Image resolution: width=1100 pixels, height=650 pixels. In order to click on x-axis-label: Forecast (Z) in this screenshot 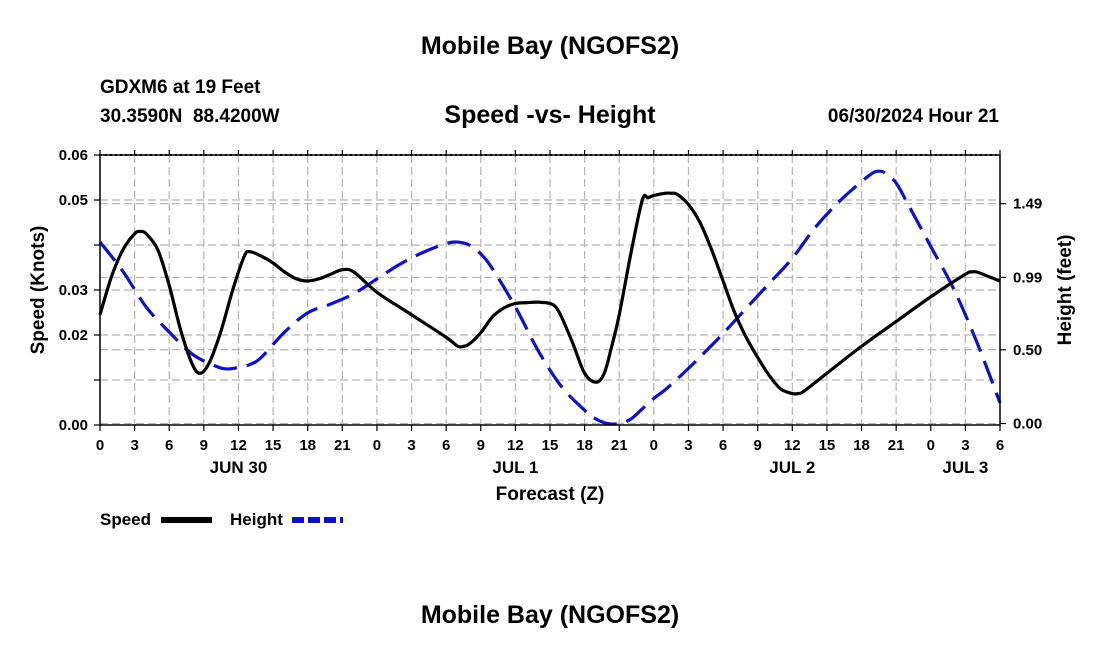, I will do `click(550, 494)`.